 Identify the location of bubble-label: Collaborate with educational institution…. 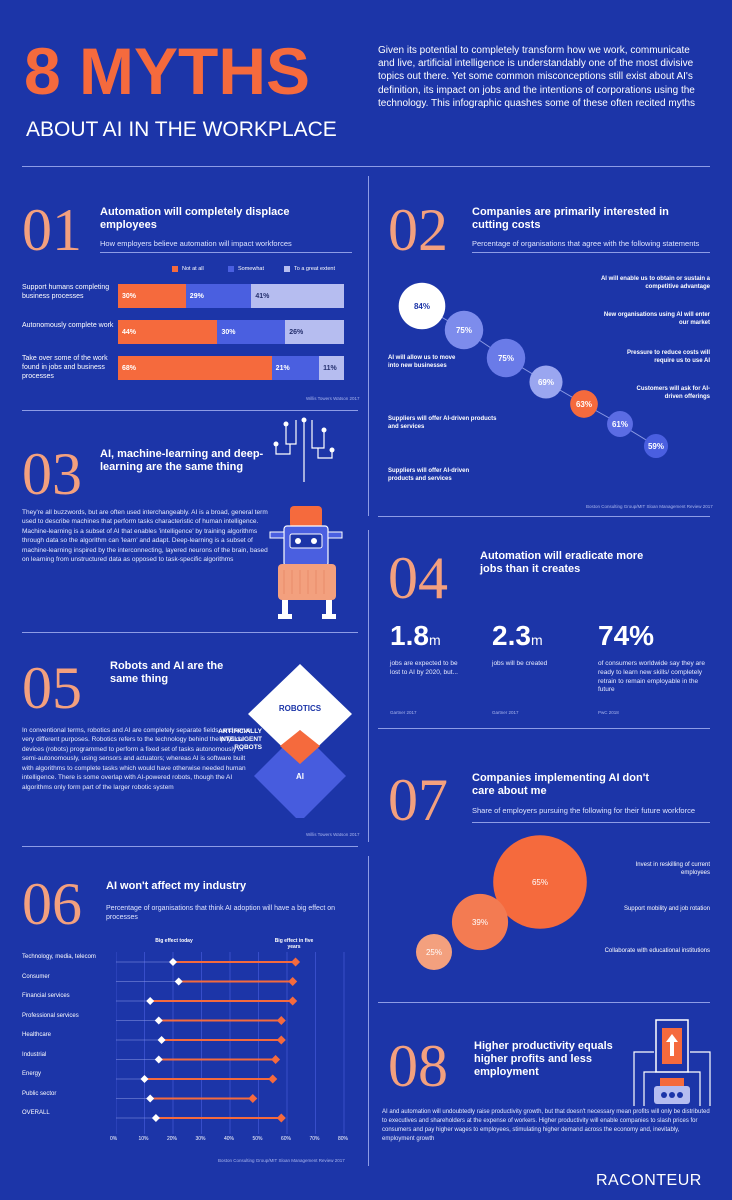
(657, 951).